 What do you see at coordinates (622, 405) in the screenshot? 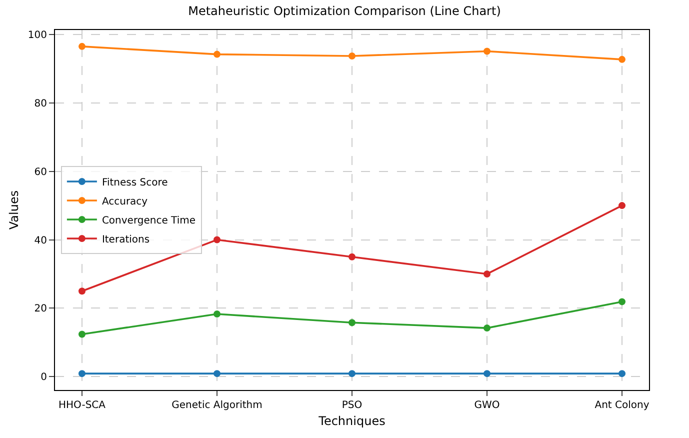
I see `x-tick-label: Ant Colony` at bounding box center [622, 405].